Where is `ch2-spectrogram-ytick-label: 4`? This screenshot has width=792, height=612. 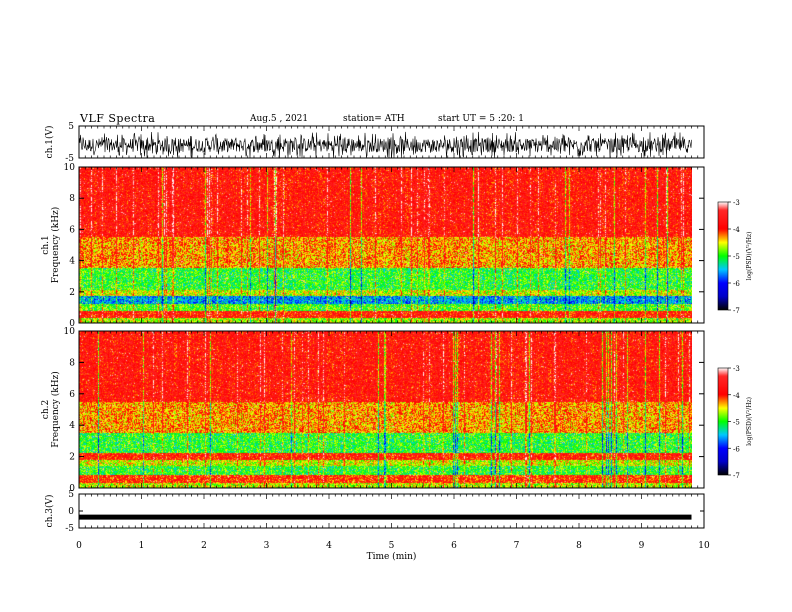 ch2-spectrogram-ytick-label: 4 is located at coordinates (72, 426).